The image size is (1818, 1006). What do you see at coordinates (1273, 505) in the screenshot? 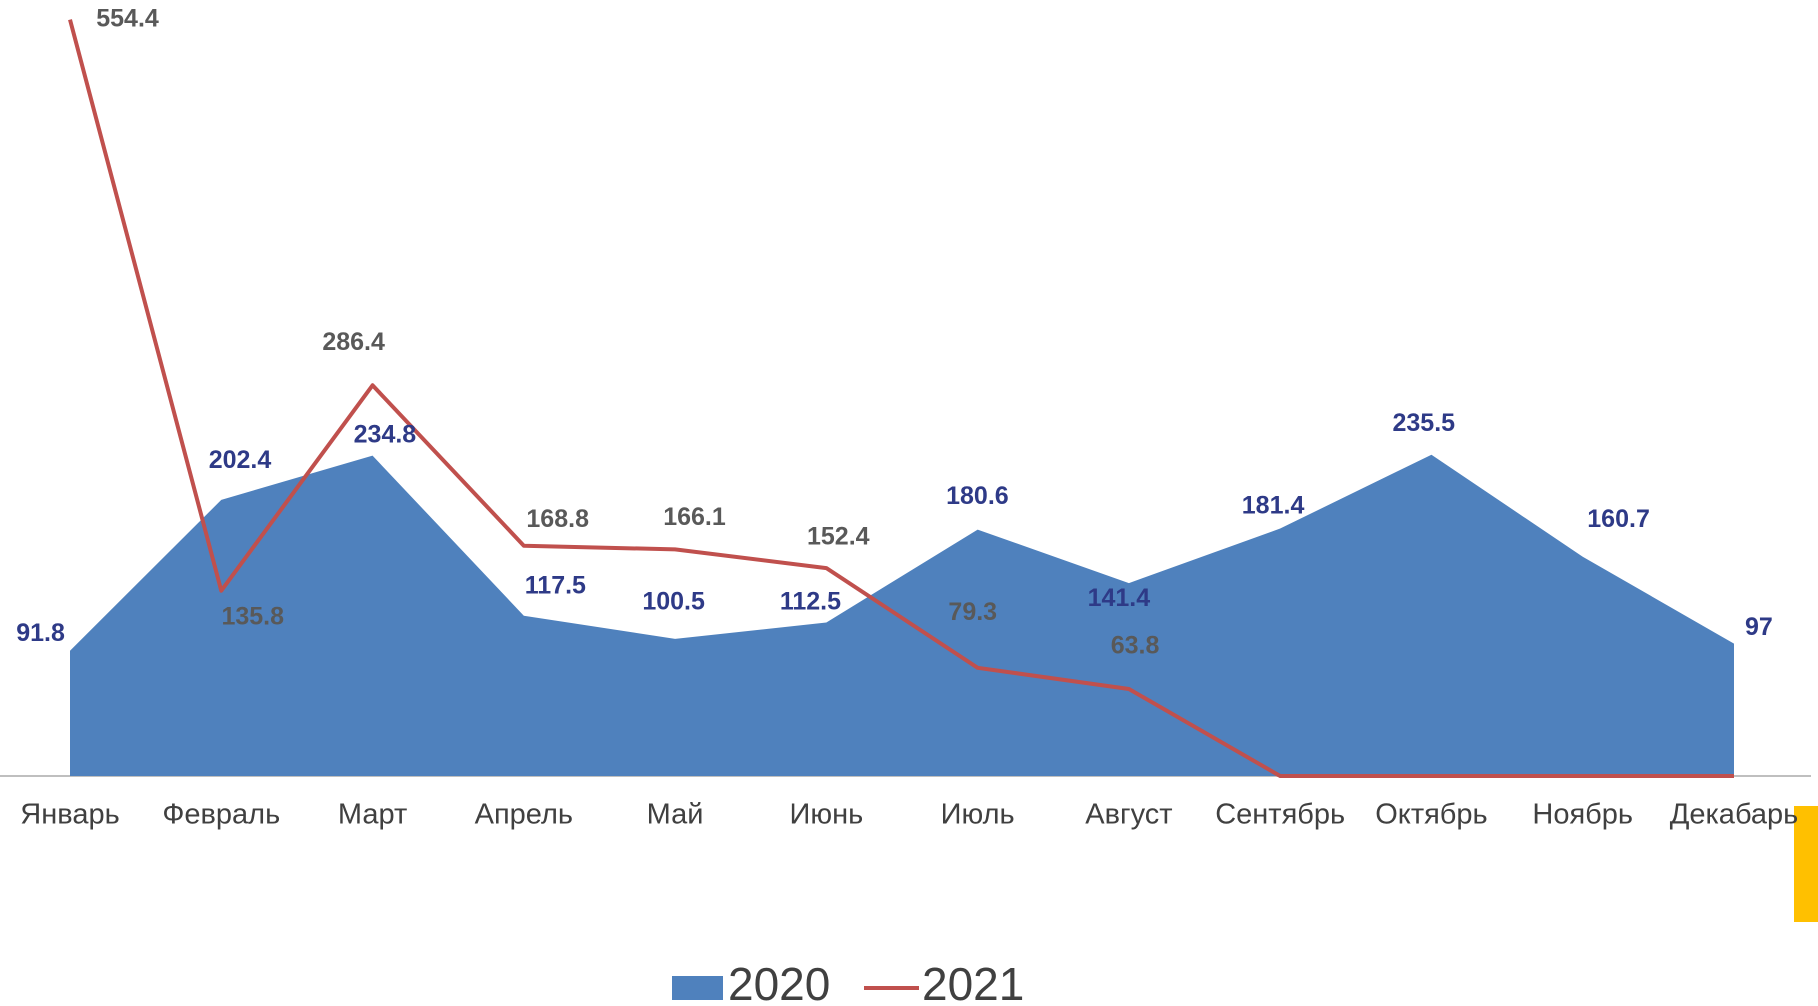
I see `data-label: 181.4` at bounding box center [1273, 505].